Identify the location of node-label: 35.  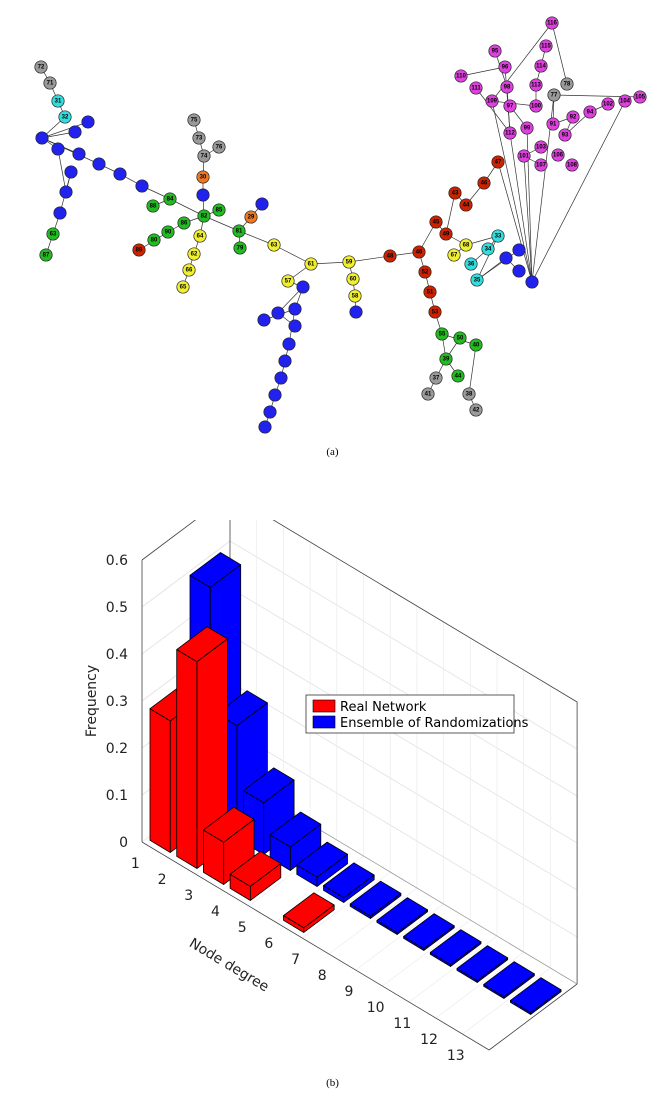
(477, 280).